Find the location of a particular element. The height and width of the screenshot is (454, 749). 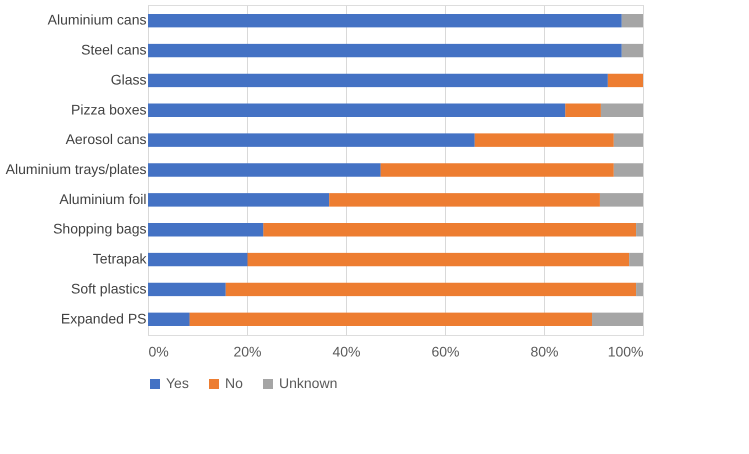

y-tick-label: Shopping bags is located at coordinates (99, 228).